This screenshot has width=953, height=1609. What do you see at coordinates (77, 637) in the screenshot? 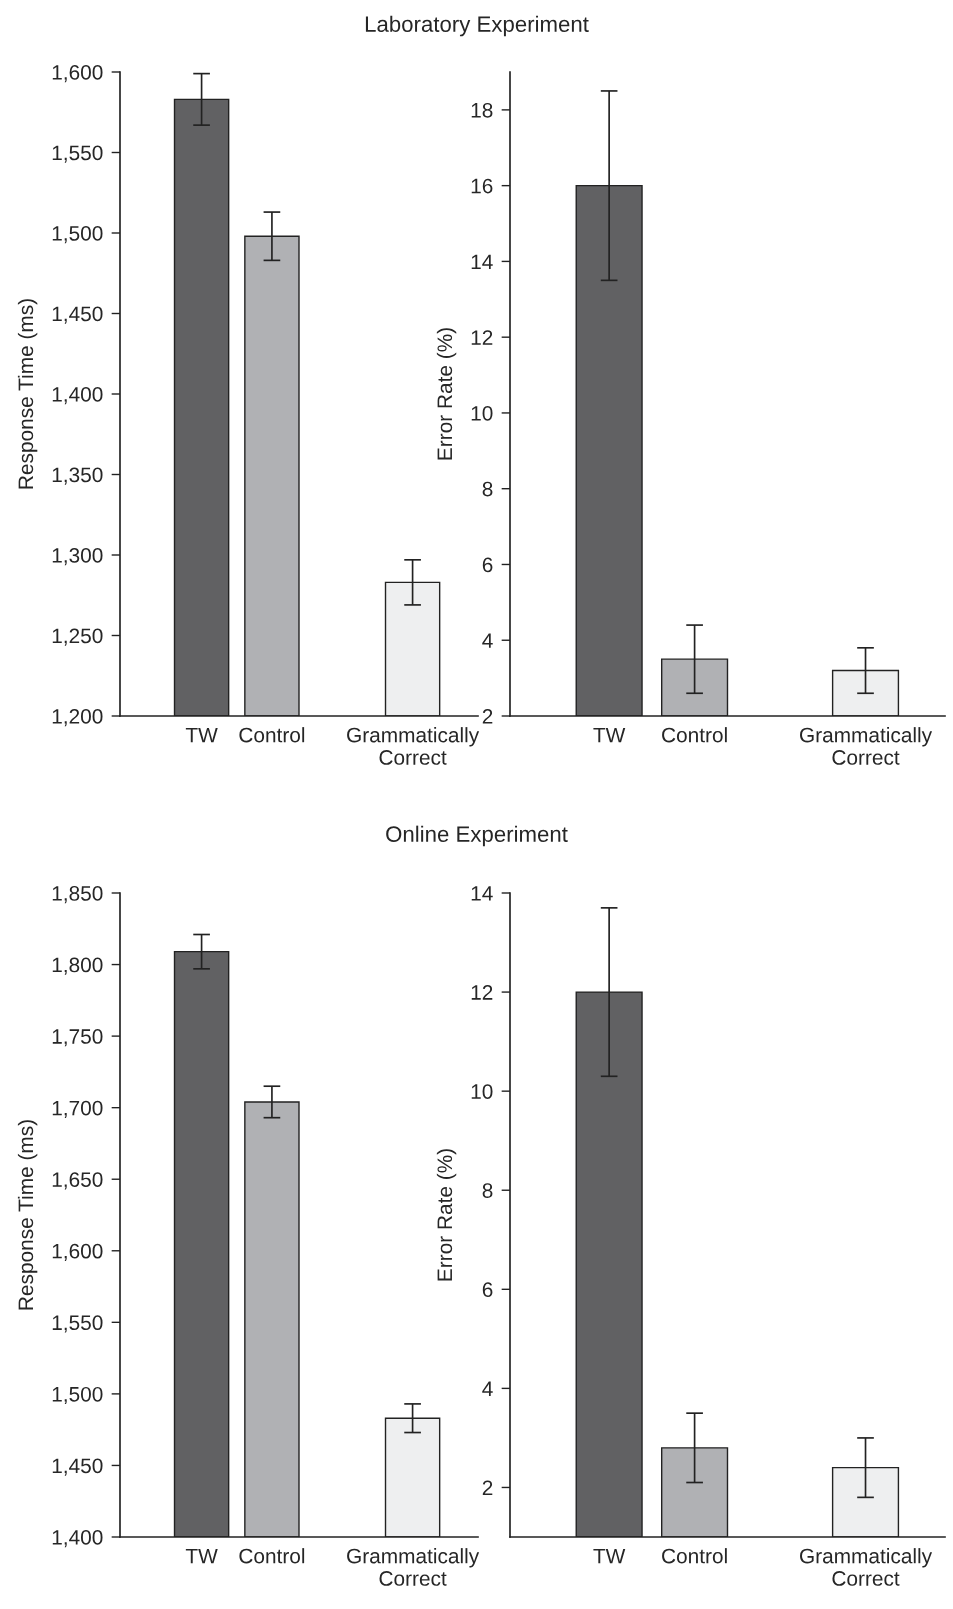
I see `y-tick-label: 1,250` at bounding box center [77, 637].